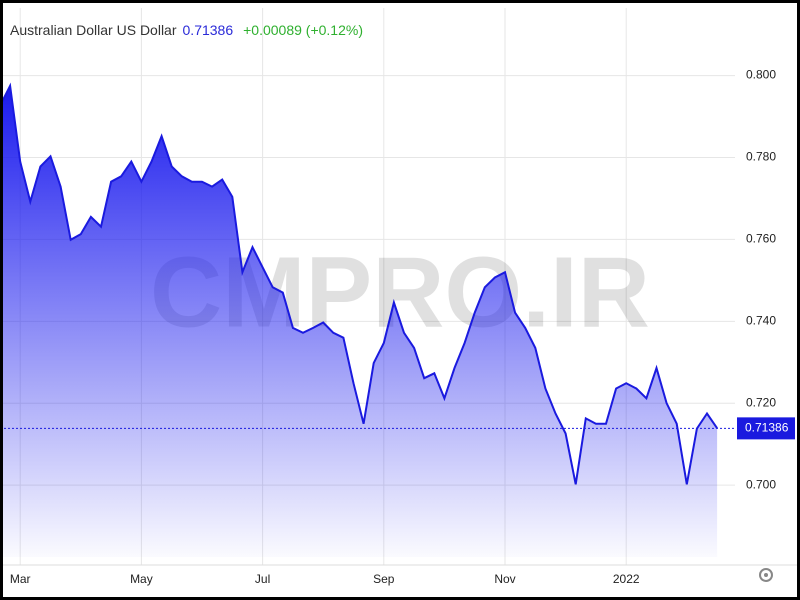  Describe the element at coordinates (208, 30) in the screenshot. I see `title-price: 0.71386` at that location.